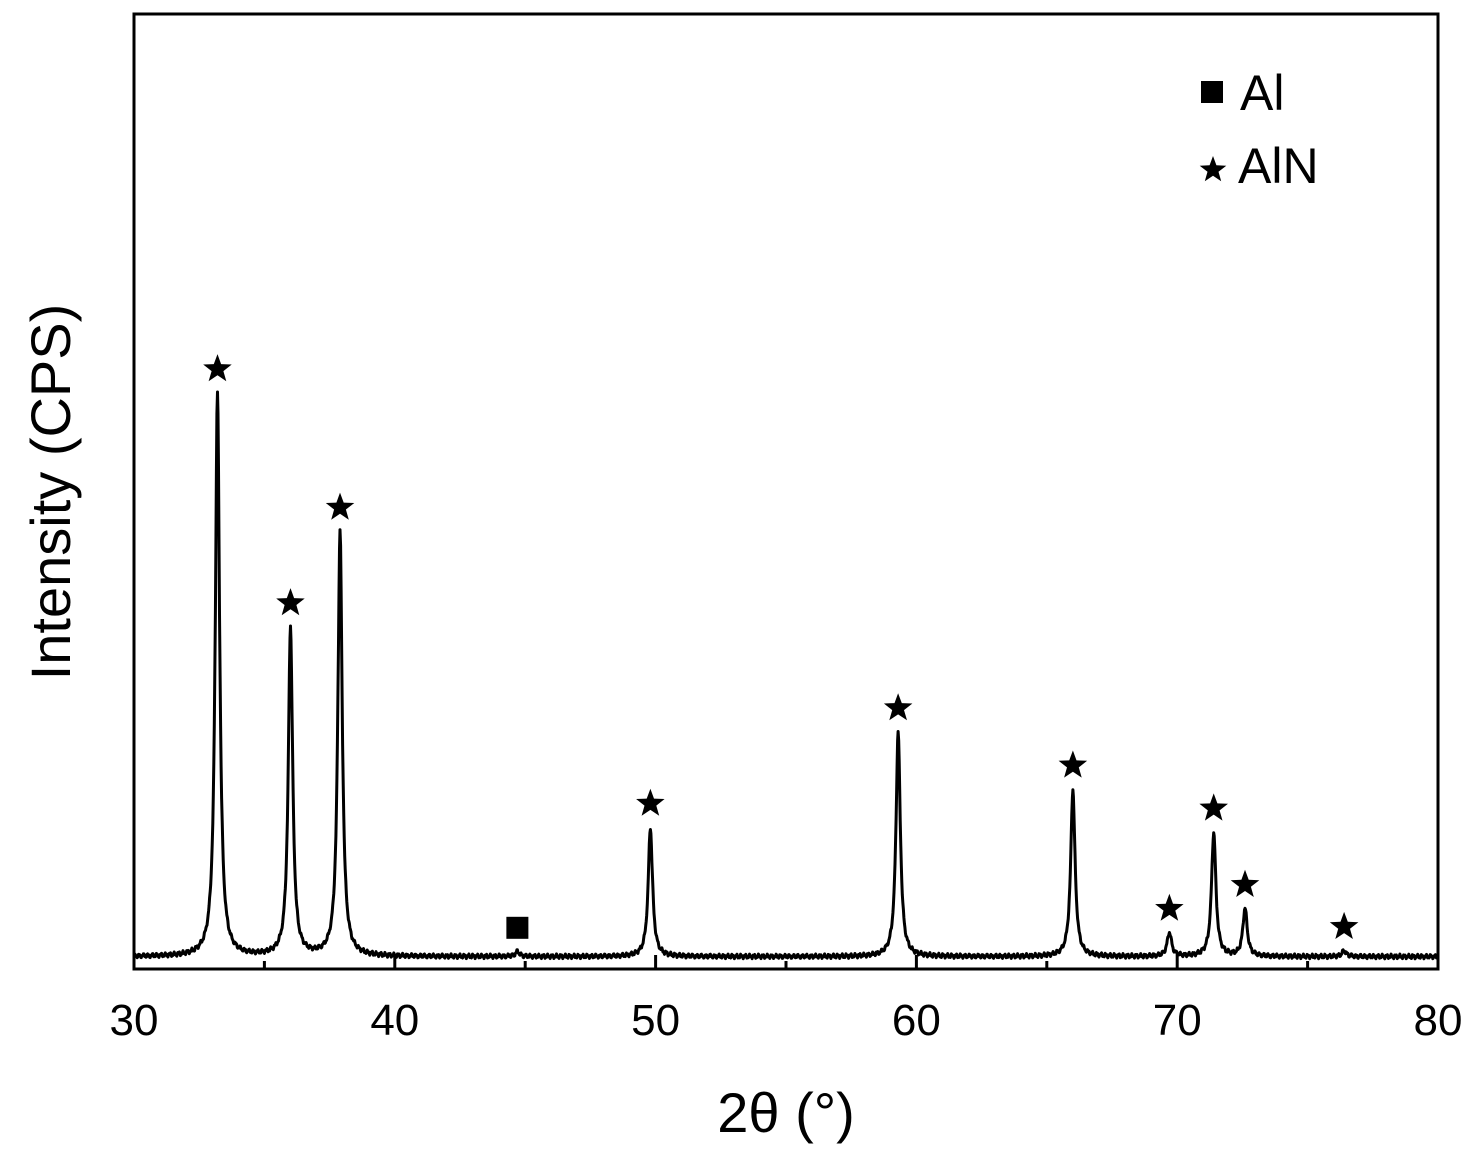 The image size is (1481, 1157). Describe the element at coordinates (134, 1020) in the screenshot. I see `x-tick-label: 30` at that location.